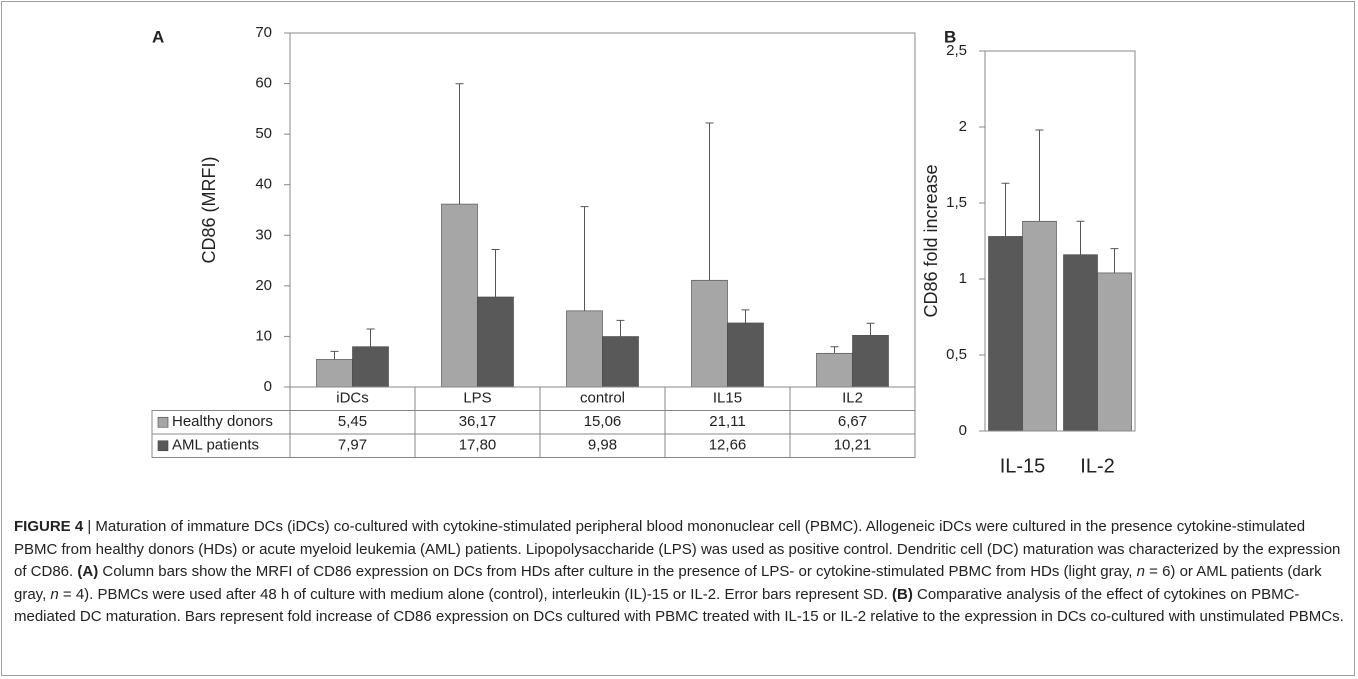  I want to click on caption-text: = 6) or AML patients (dark gray,, so click(668, 583).